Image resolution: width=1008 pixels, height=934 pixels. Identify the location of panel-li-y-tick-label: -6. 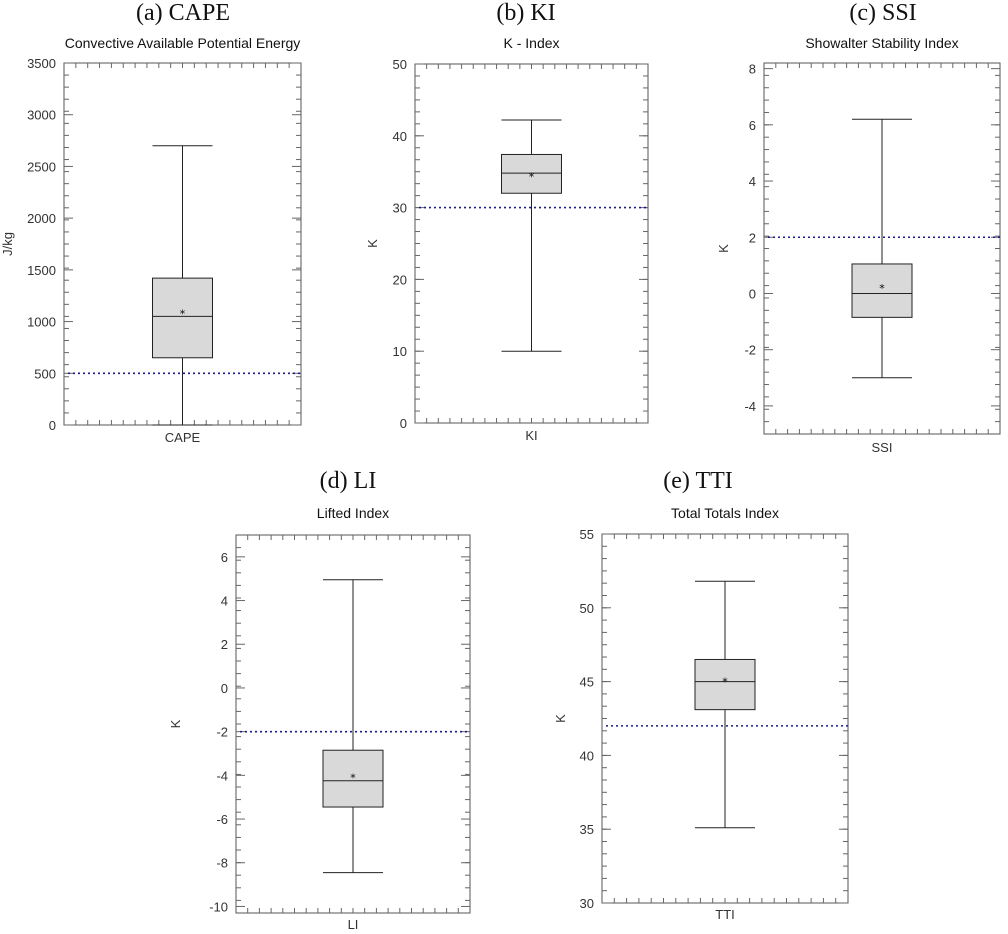
(222, 819).